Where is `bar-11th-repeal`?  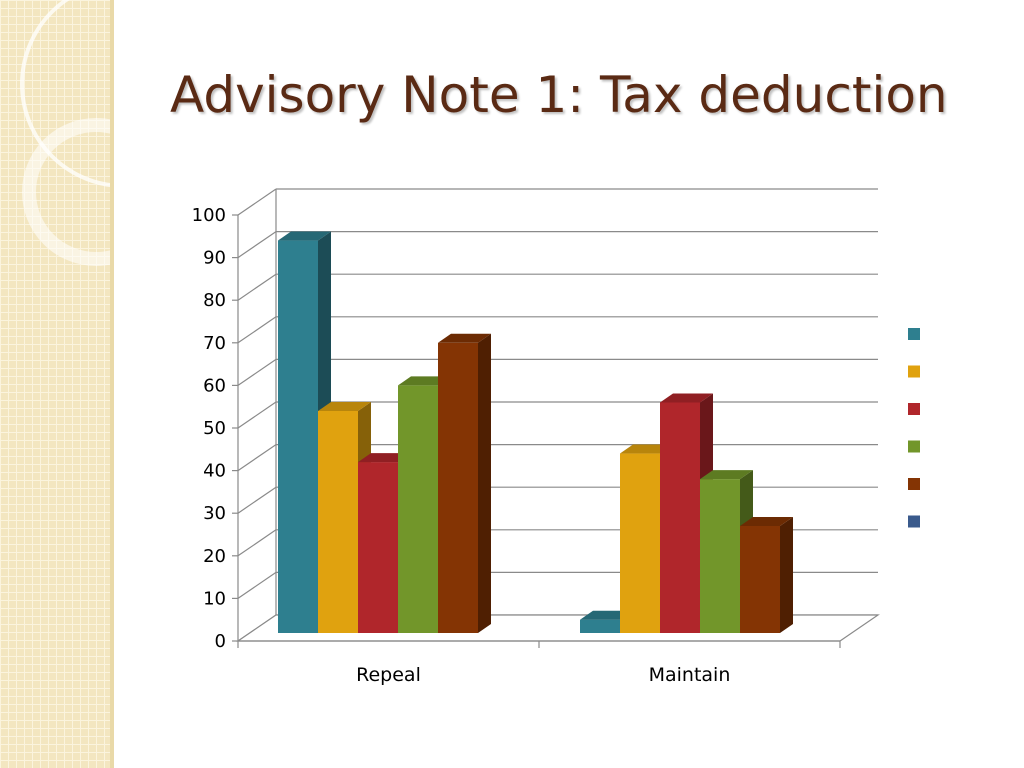 bar-11th-repeal is located at coordinates (338, 521).